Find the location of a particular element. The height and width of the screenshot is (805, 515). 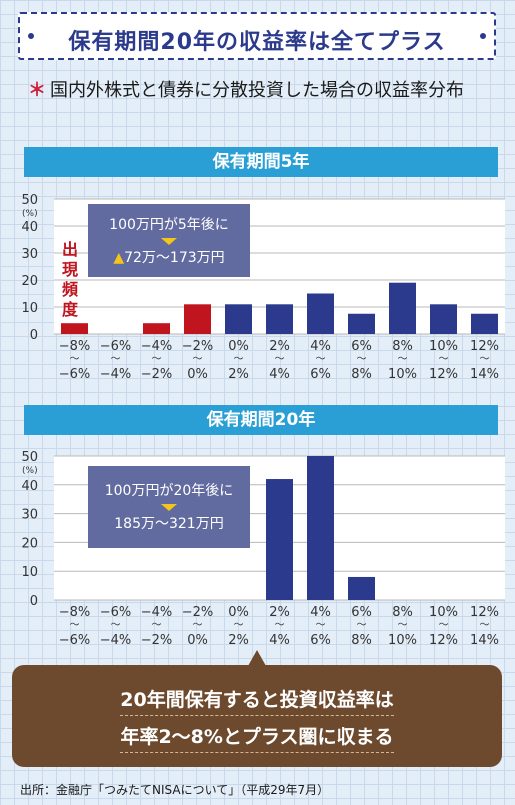

chart1-x-tick-label: −8% is located at coordinates (75, 346).